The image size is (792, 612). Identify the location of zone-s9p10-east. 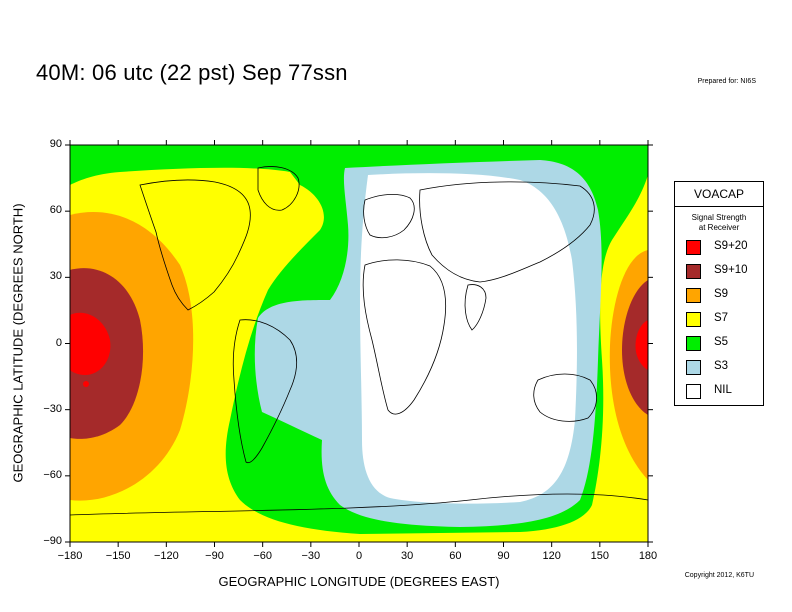
(635, 347).